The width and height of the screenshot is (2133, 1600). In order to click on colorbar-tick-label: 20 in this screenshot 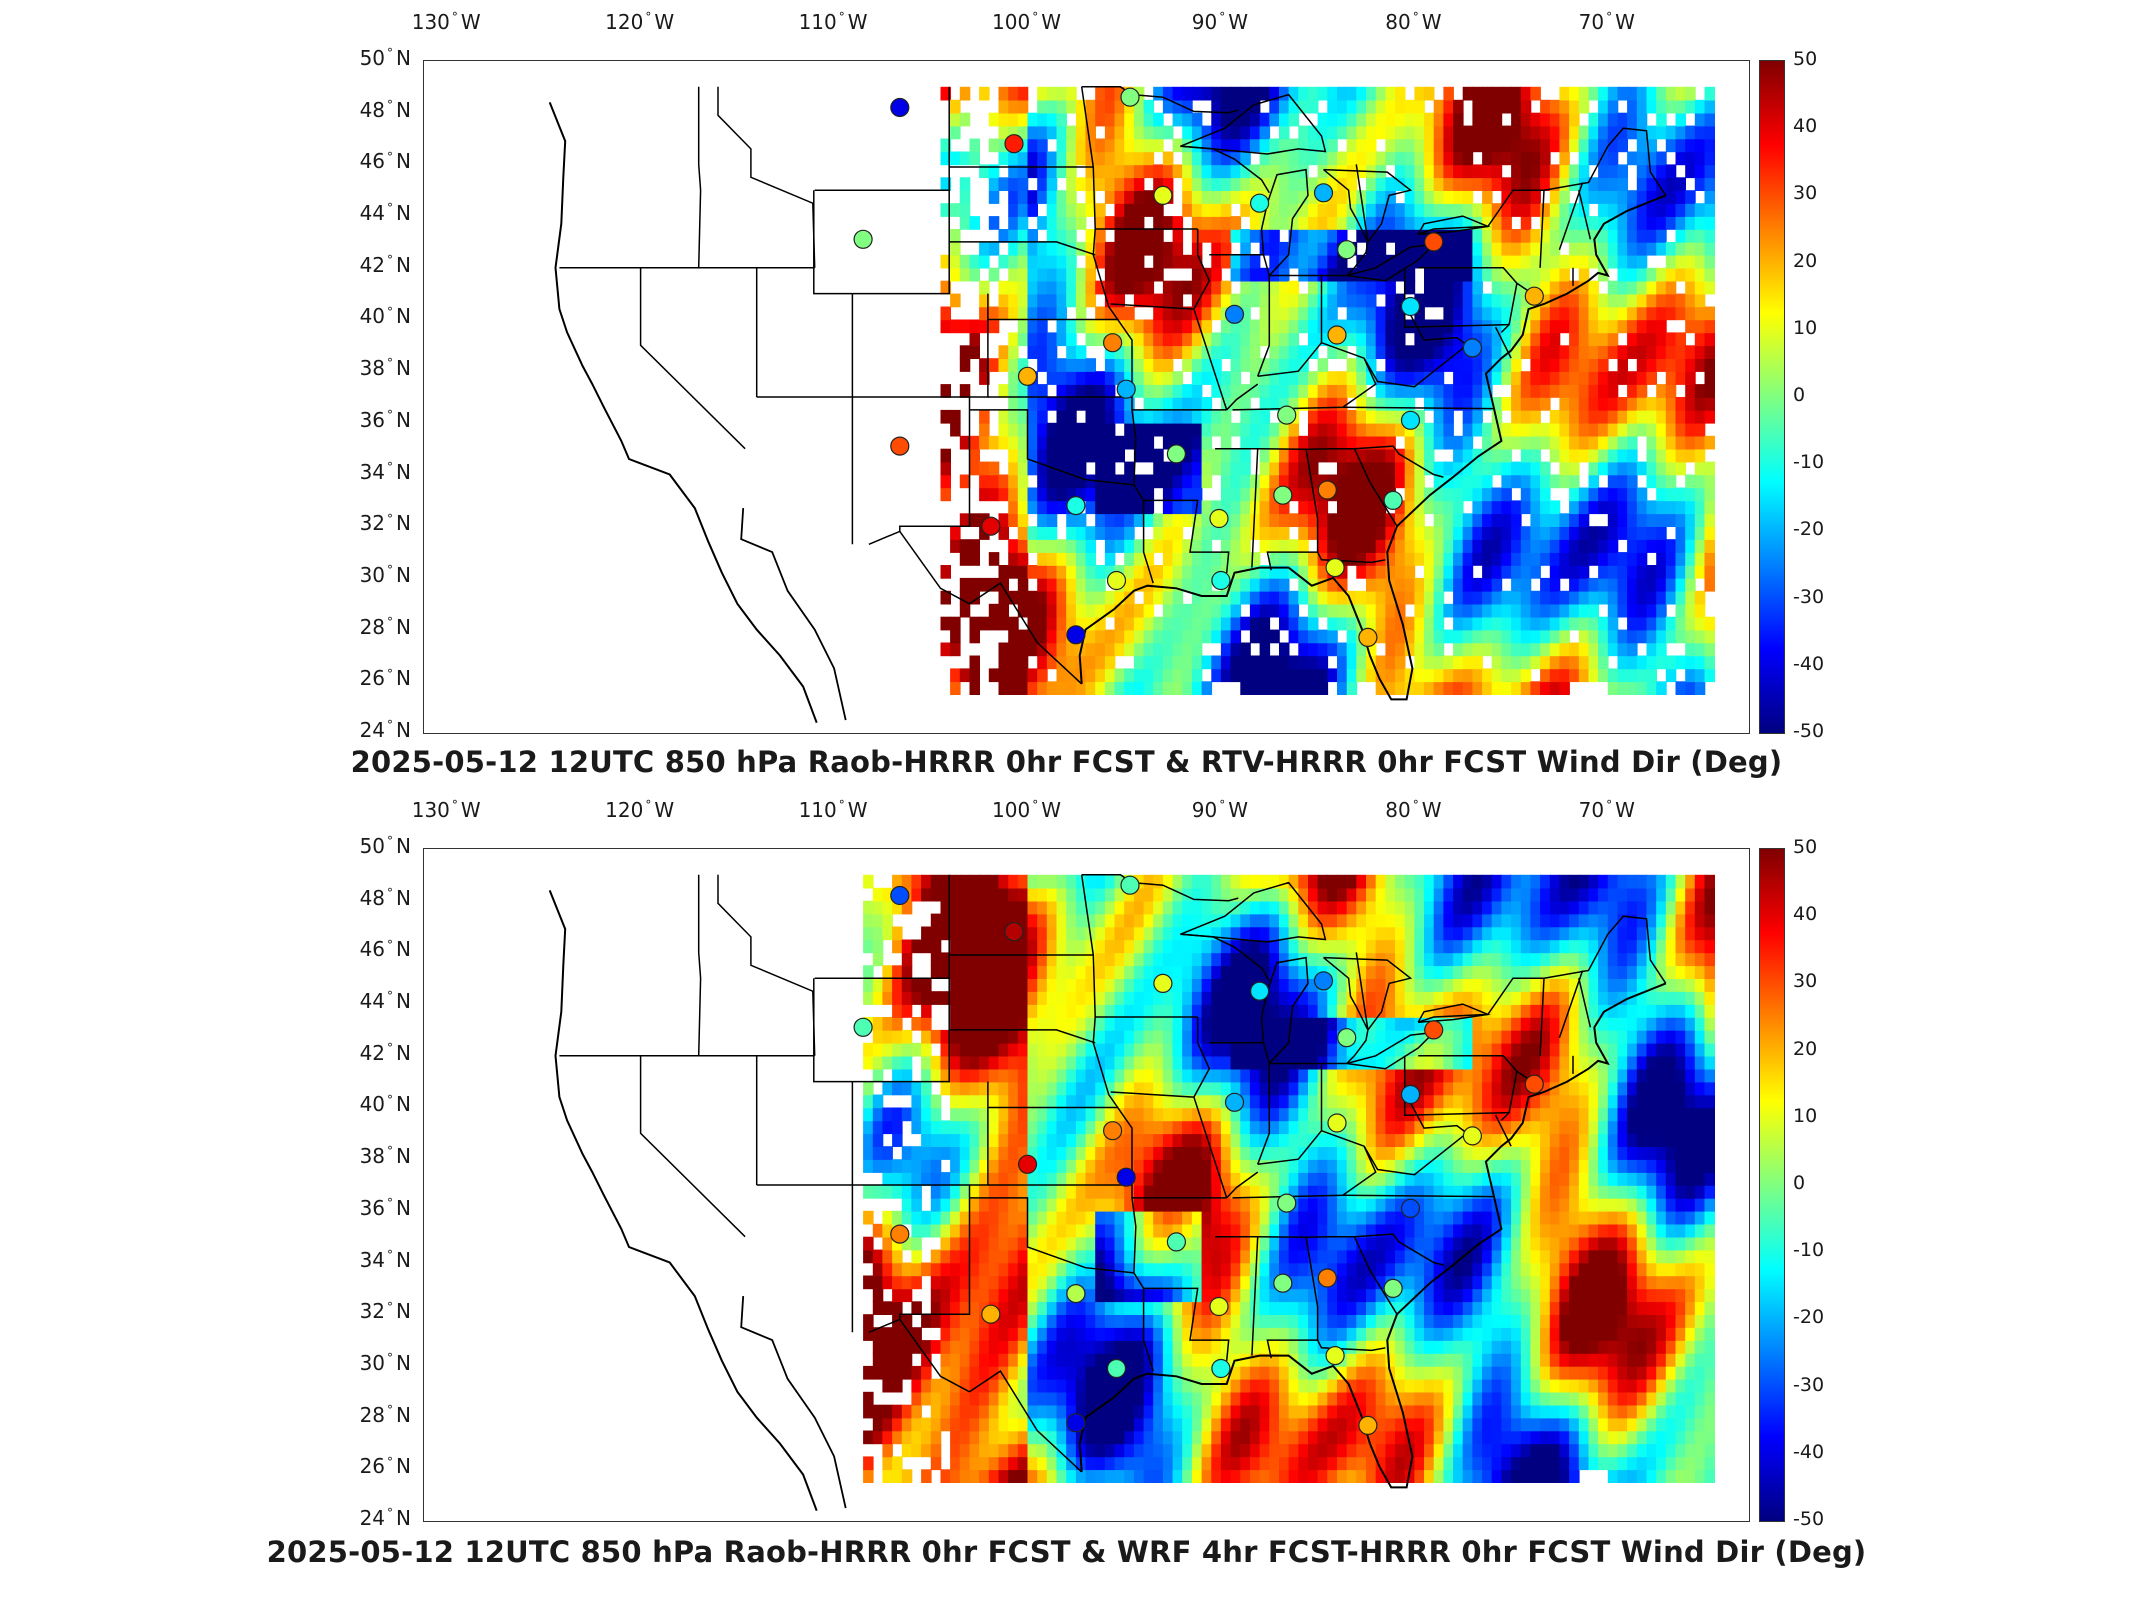, I will do `click(1805, 260)`.